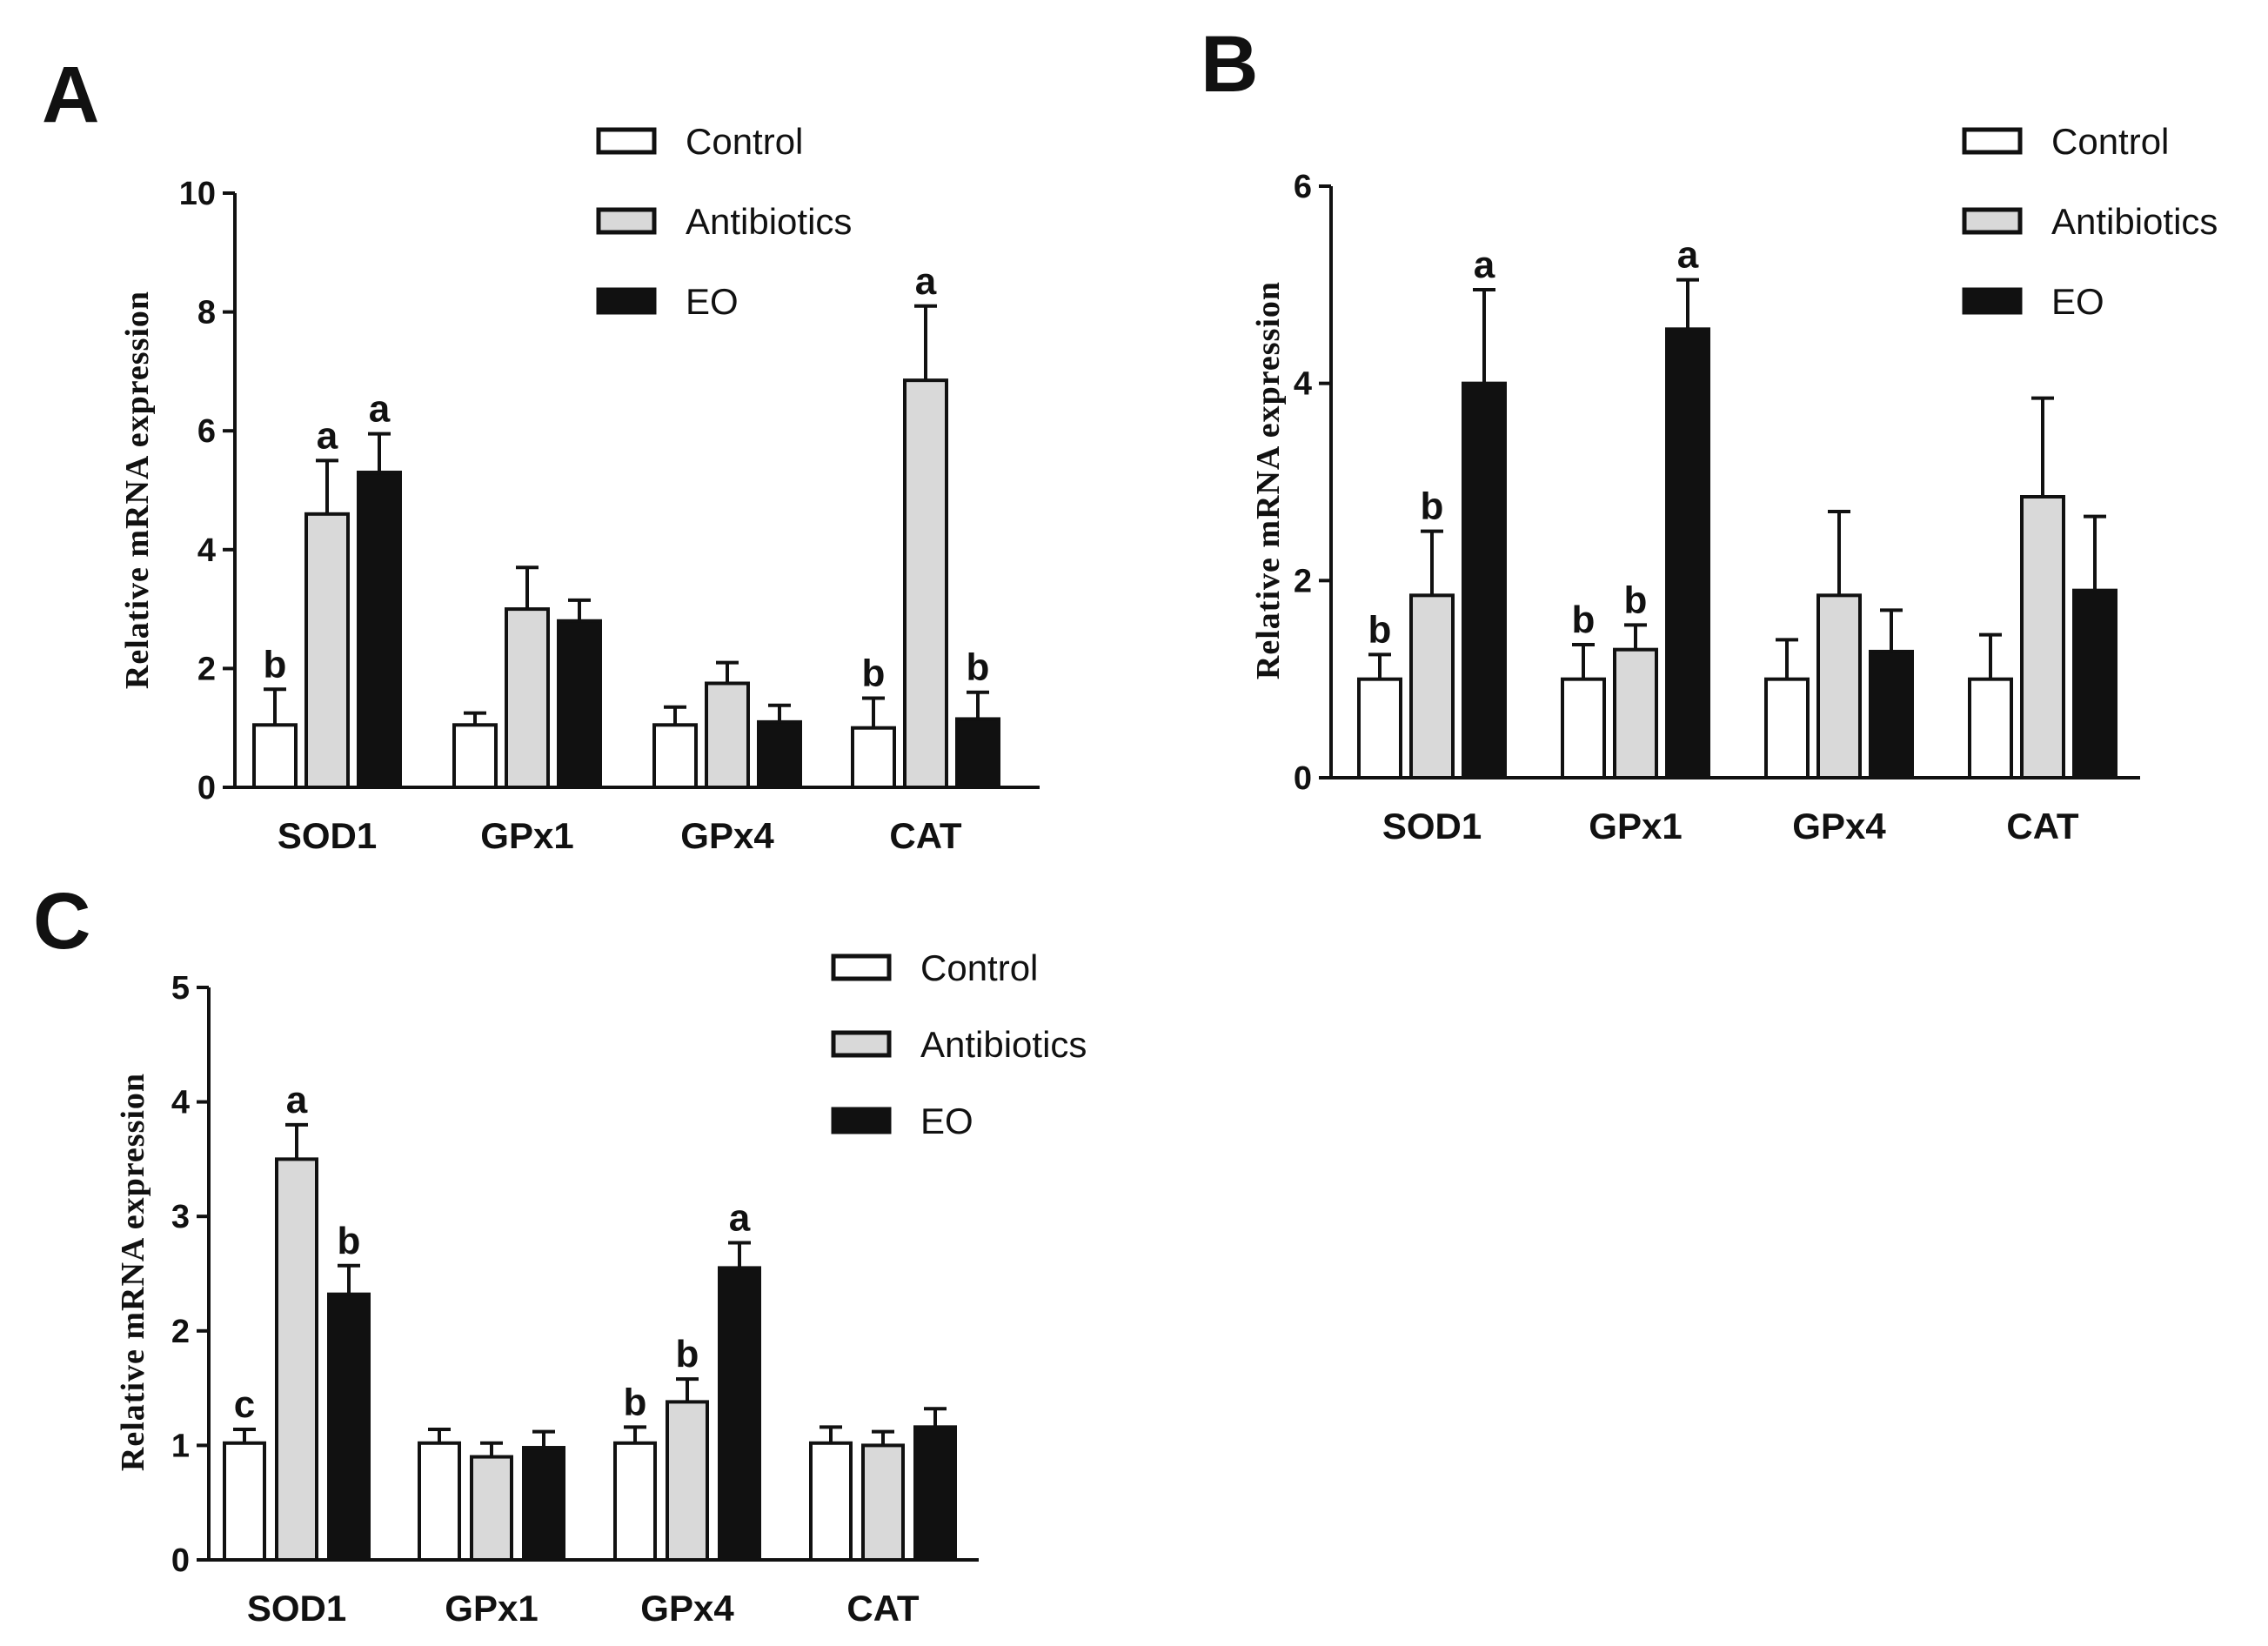  Describe the element at coordinates (71, 94) in the screenshot. I see `panel-letter: A` at that location.